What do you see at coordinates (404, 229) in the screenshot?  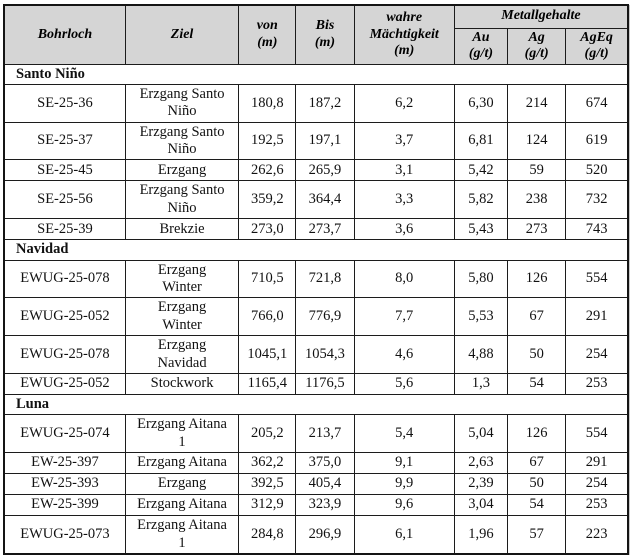 I see `thickness-cell: 3,6` at bounding box center [404, 229].